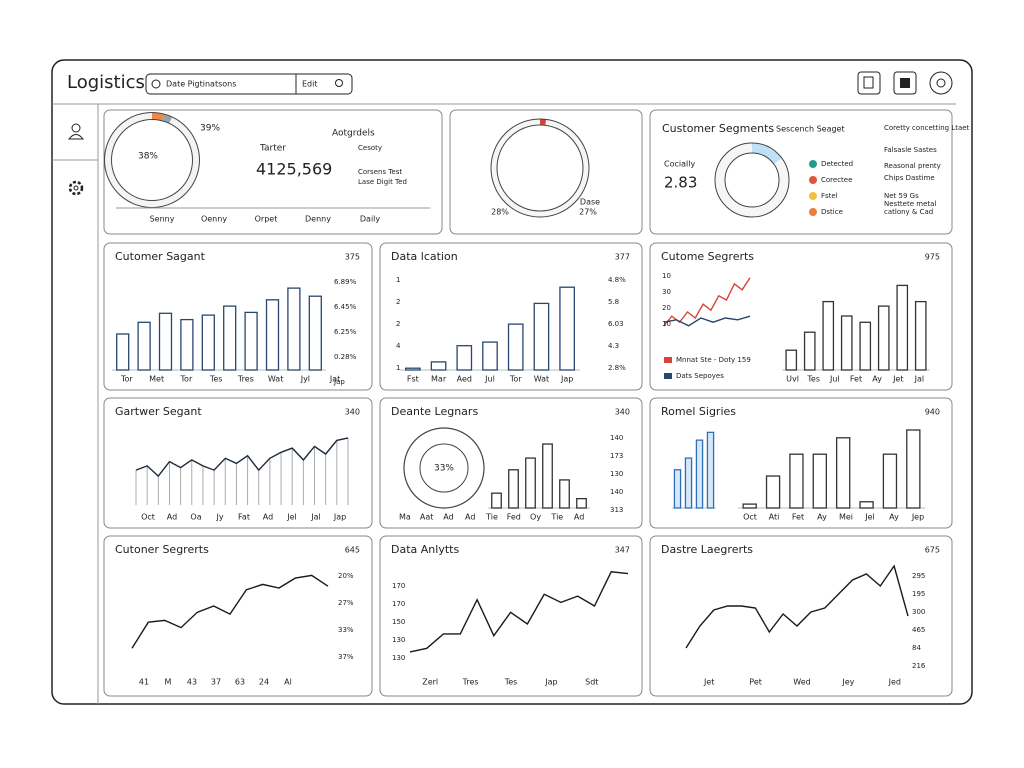  Describe the element at coordinates (339, 83) in the screenshot. I see `search-go-icon` at that location.